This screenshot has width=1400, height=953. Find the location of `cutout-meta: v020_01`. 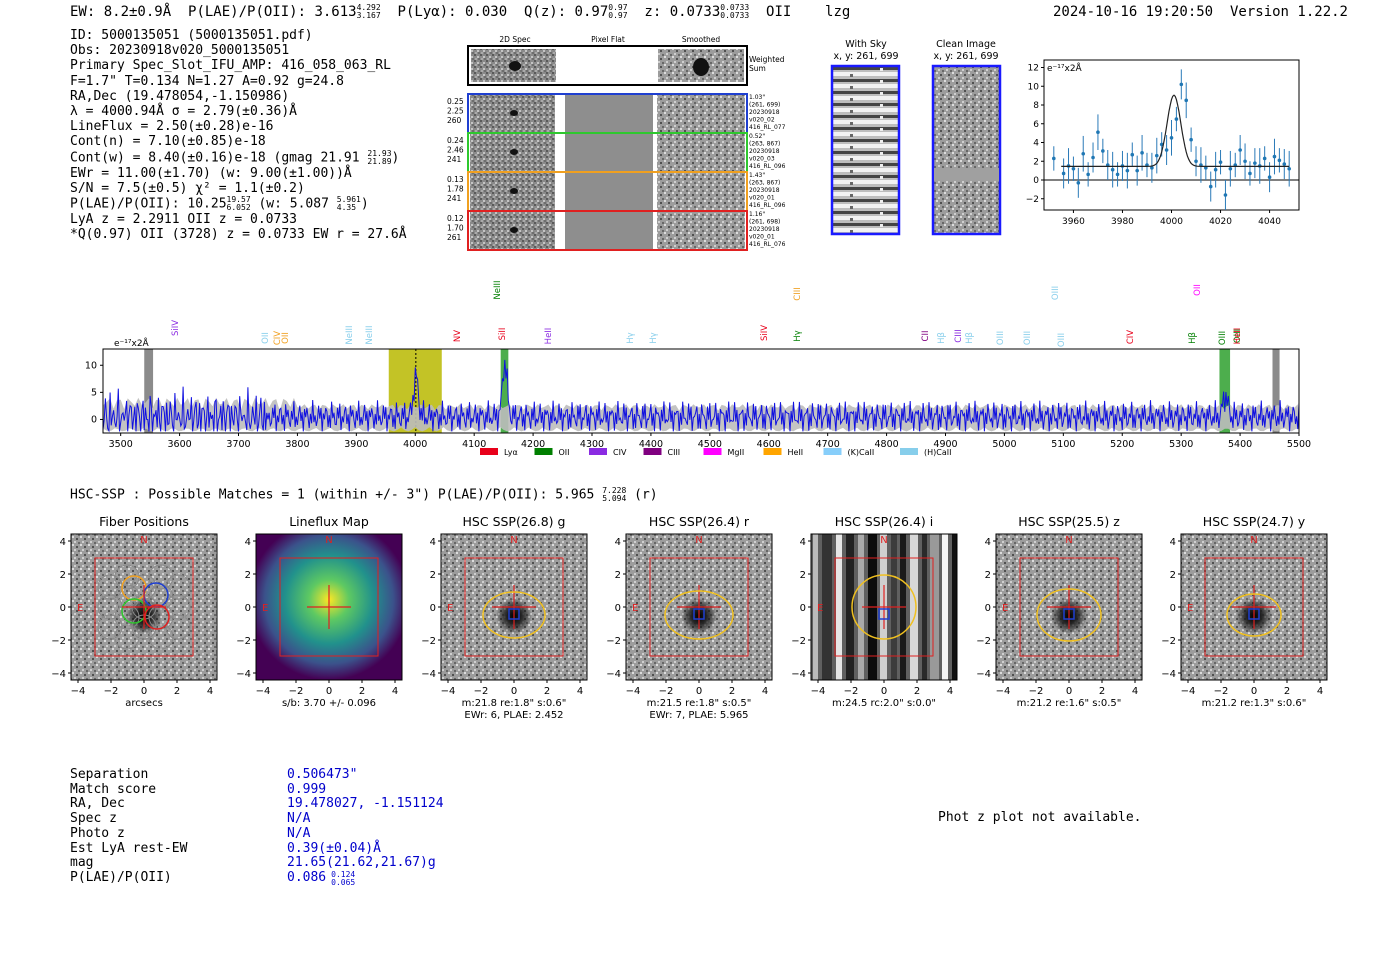

cutout-meta: v020_01 is located at coordinates (762, 198).